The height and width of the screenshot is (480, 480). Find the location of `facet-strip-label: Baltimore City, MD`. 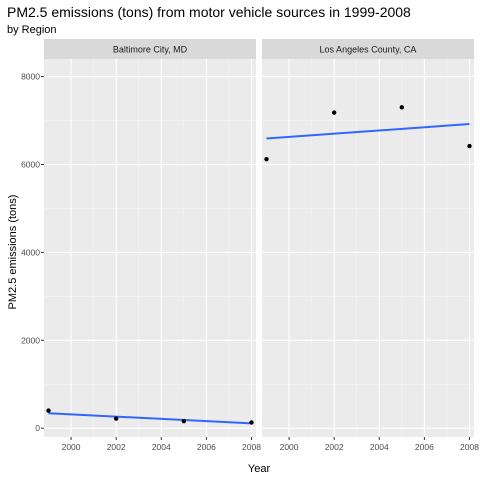

facet-strip-label: Baltimore City, MD is located at coordinates (150, 50).